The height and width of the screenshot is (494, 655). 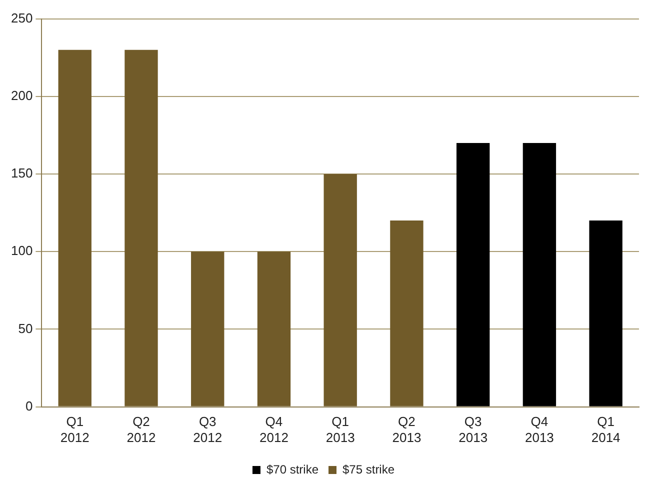 What do you see at coordinates (21, 173) in the screenshot?
I see `y-tick-label: 150` at bounding box center [21, 173].